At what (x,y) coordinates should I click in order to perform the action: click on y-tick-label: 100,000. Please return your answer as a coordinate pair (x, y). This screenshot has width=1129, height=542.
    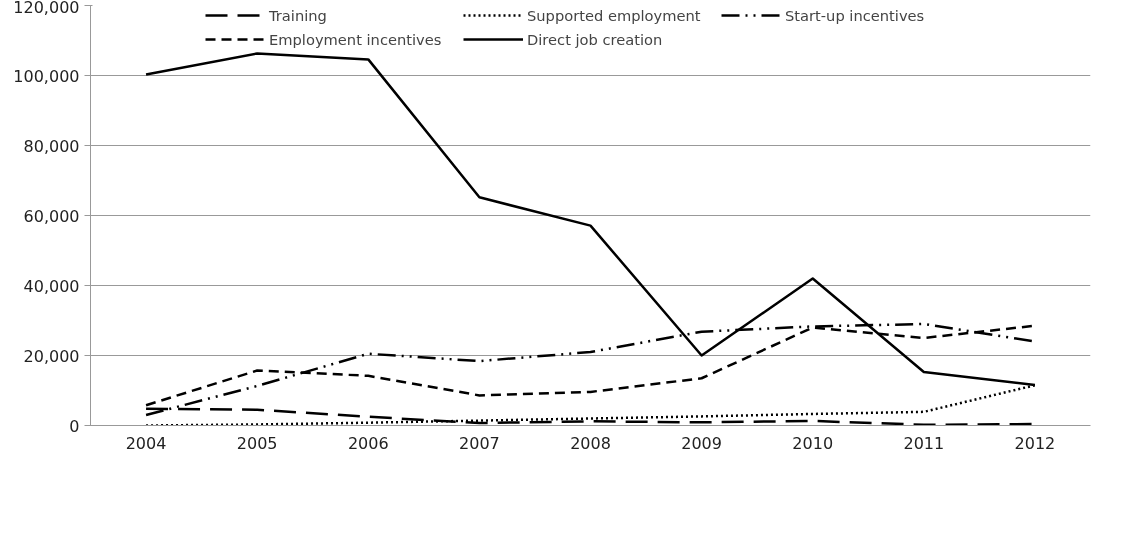
    Looking at the image, I should click on (46, 76).